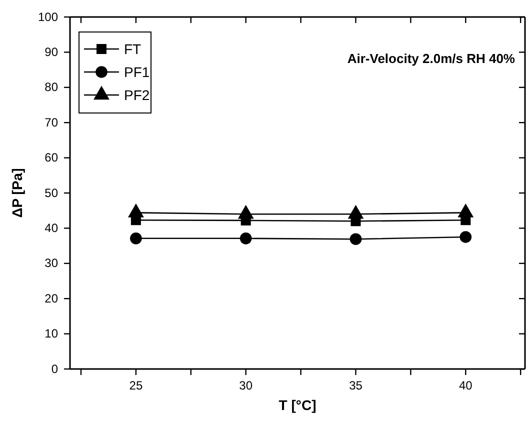 This screenshot has width=532, height=425. What do you see at coordinates (133, 49) in the screenshot?
I see `legend-label: FT` at bounding box center [133, 49].